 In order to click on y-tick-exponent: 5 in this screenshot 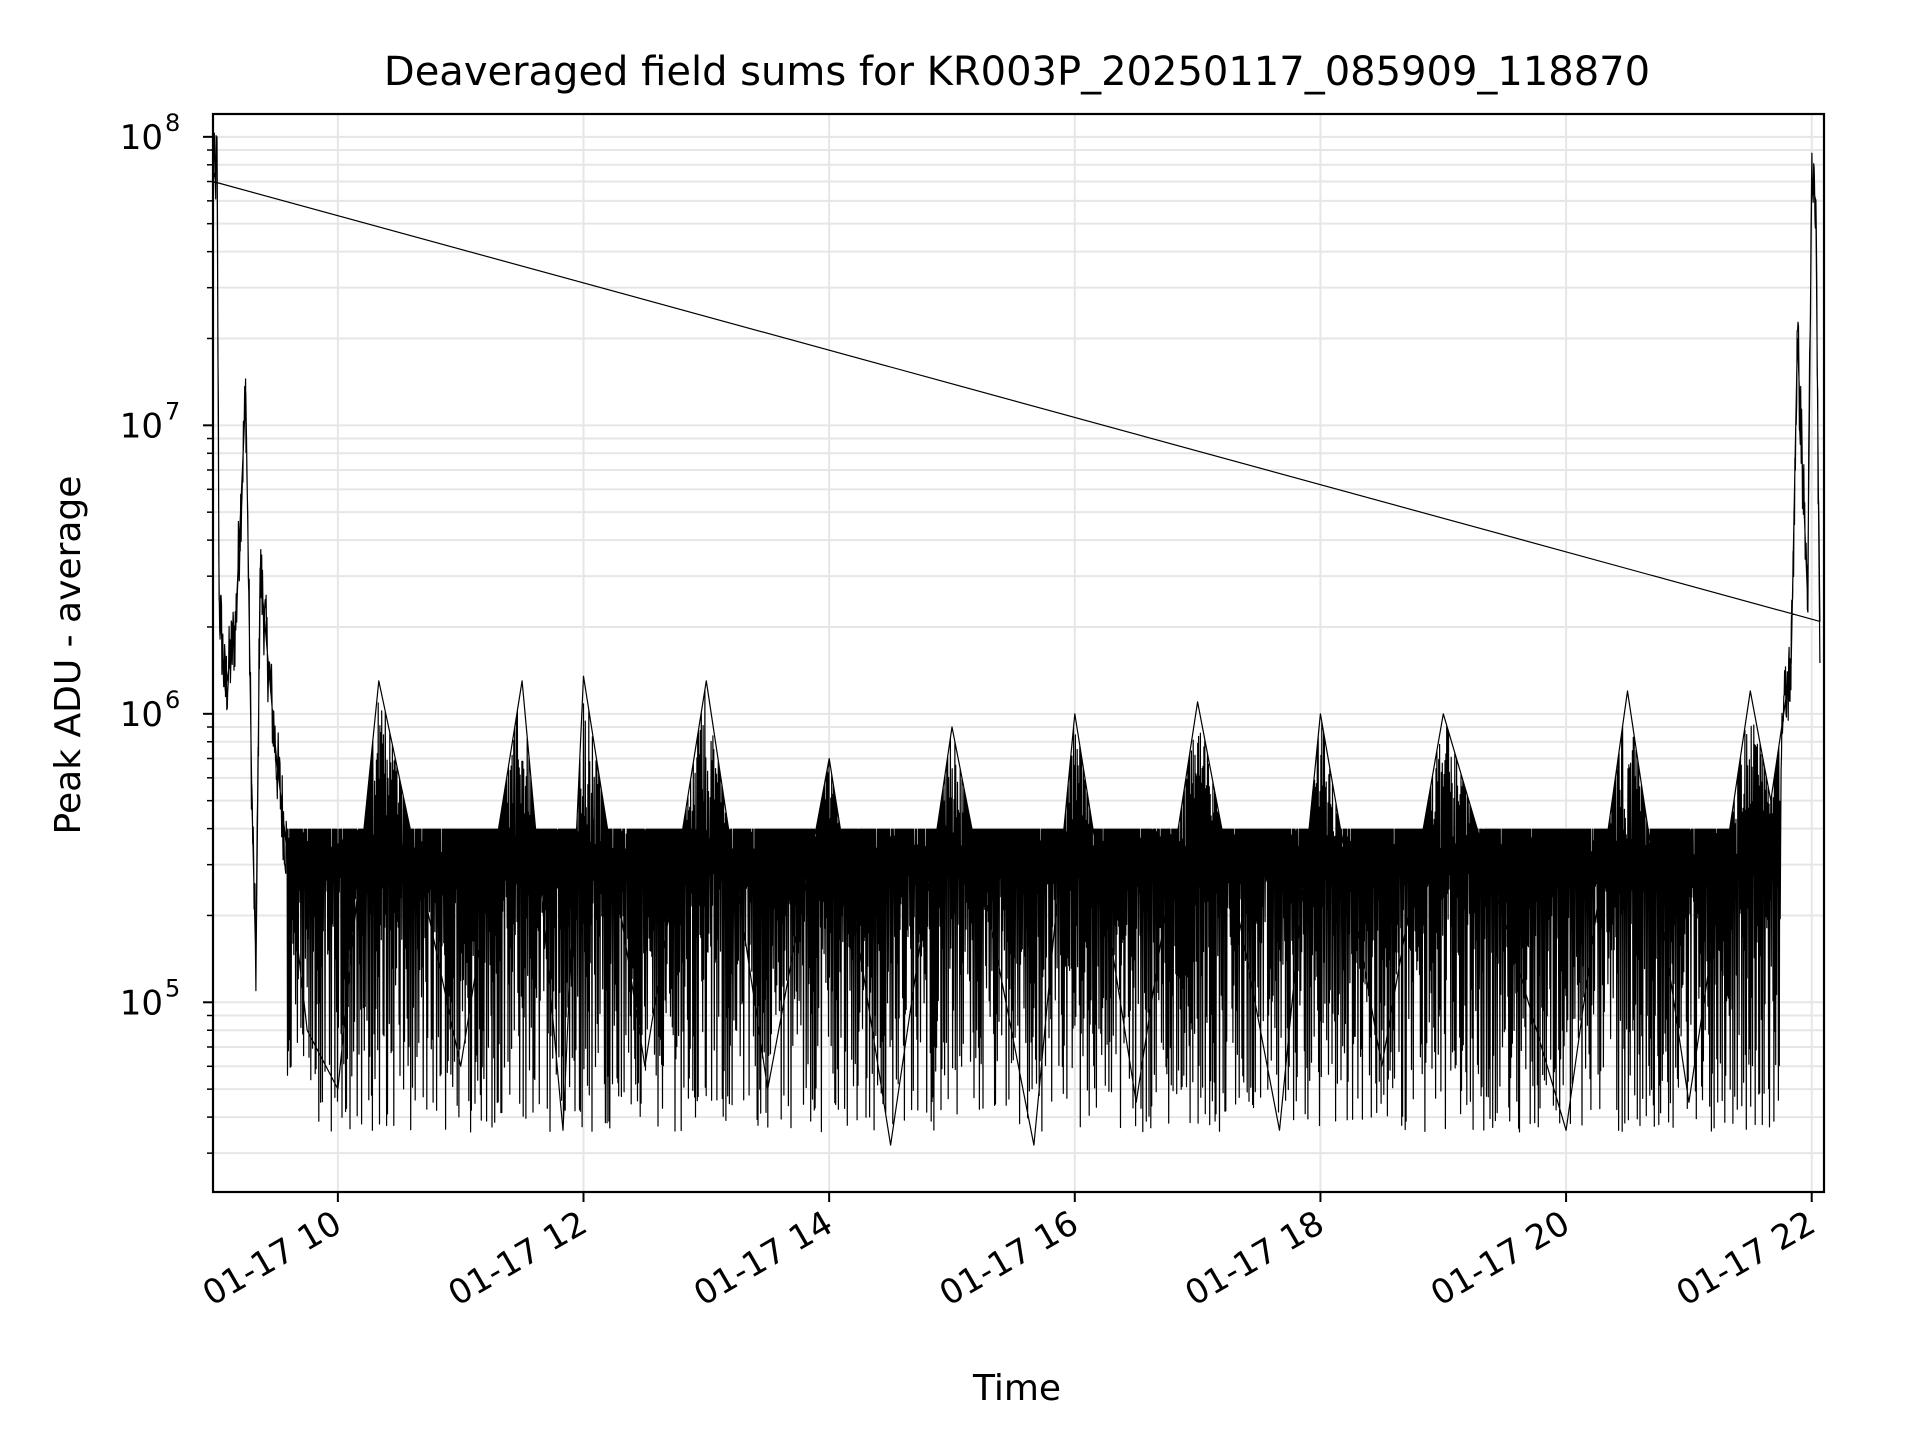, I will do `click(172, 988)`.